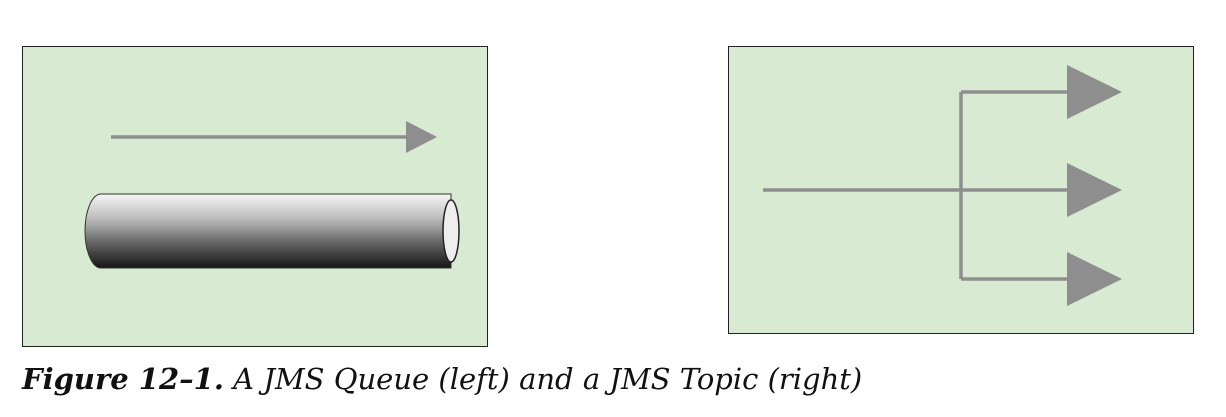 This screenshot has height=417, width=1226. What do you see at coordinates (274, 137) in the screenshot?
I see `queue-message-arrow` at bounding box center [274, 137].